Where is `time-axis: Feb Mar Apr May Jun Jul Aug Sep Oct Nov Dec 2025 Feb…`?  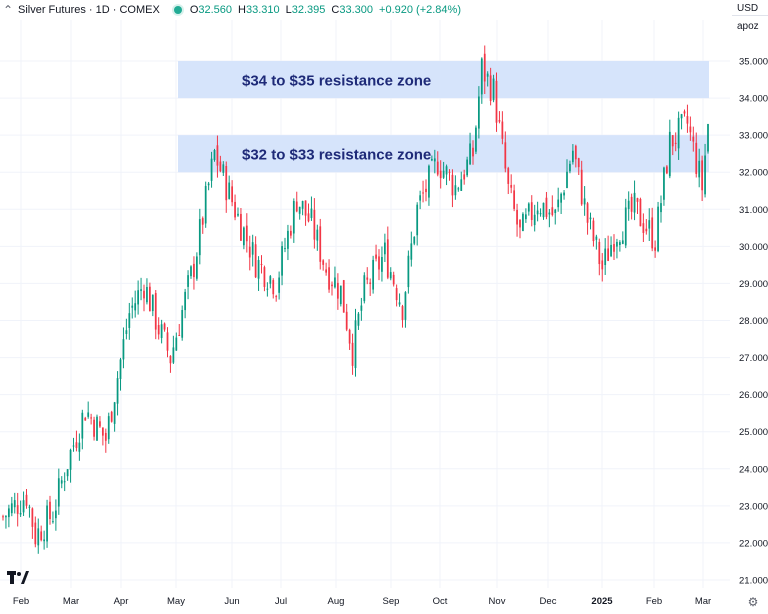 time-axis: Feb Mar Apr May Jun Jul Aug Sep Oct Nov Dec 2025 Feb… is located at coordinates (362, 601).